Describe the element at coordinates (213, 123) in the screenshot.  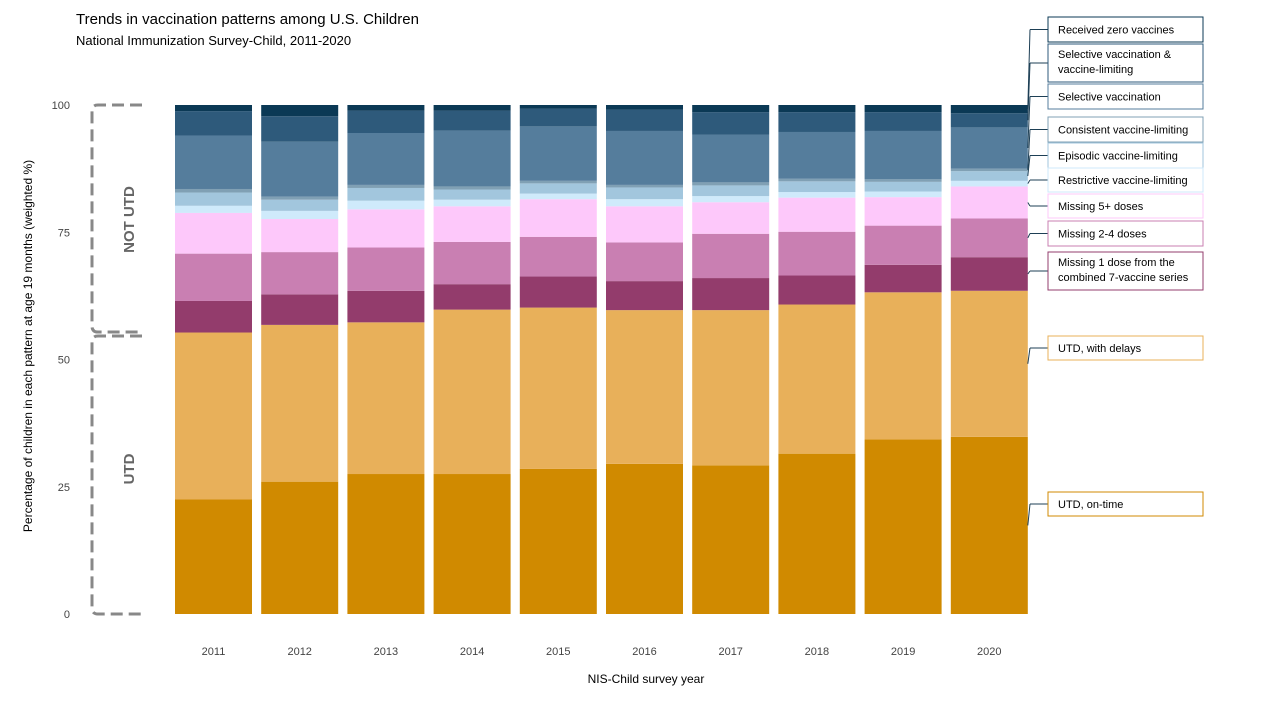
I see `bar-segment-selective-vaccination-vaccine-limiting-2011` at that location.